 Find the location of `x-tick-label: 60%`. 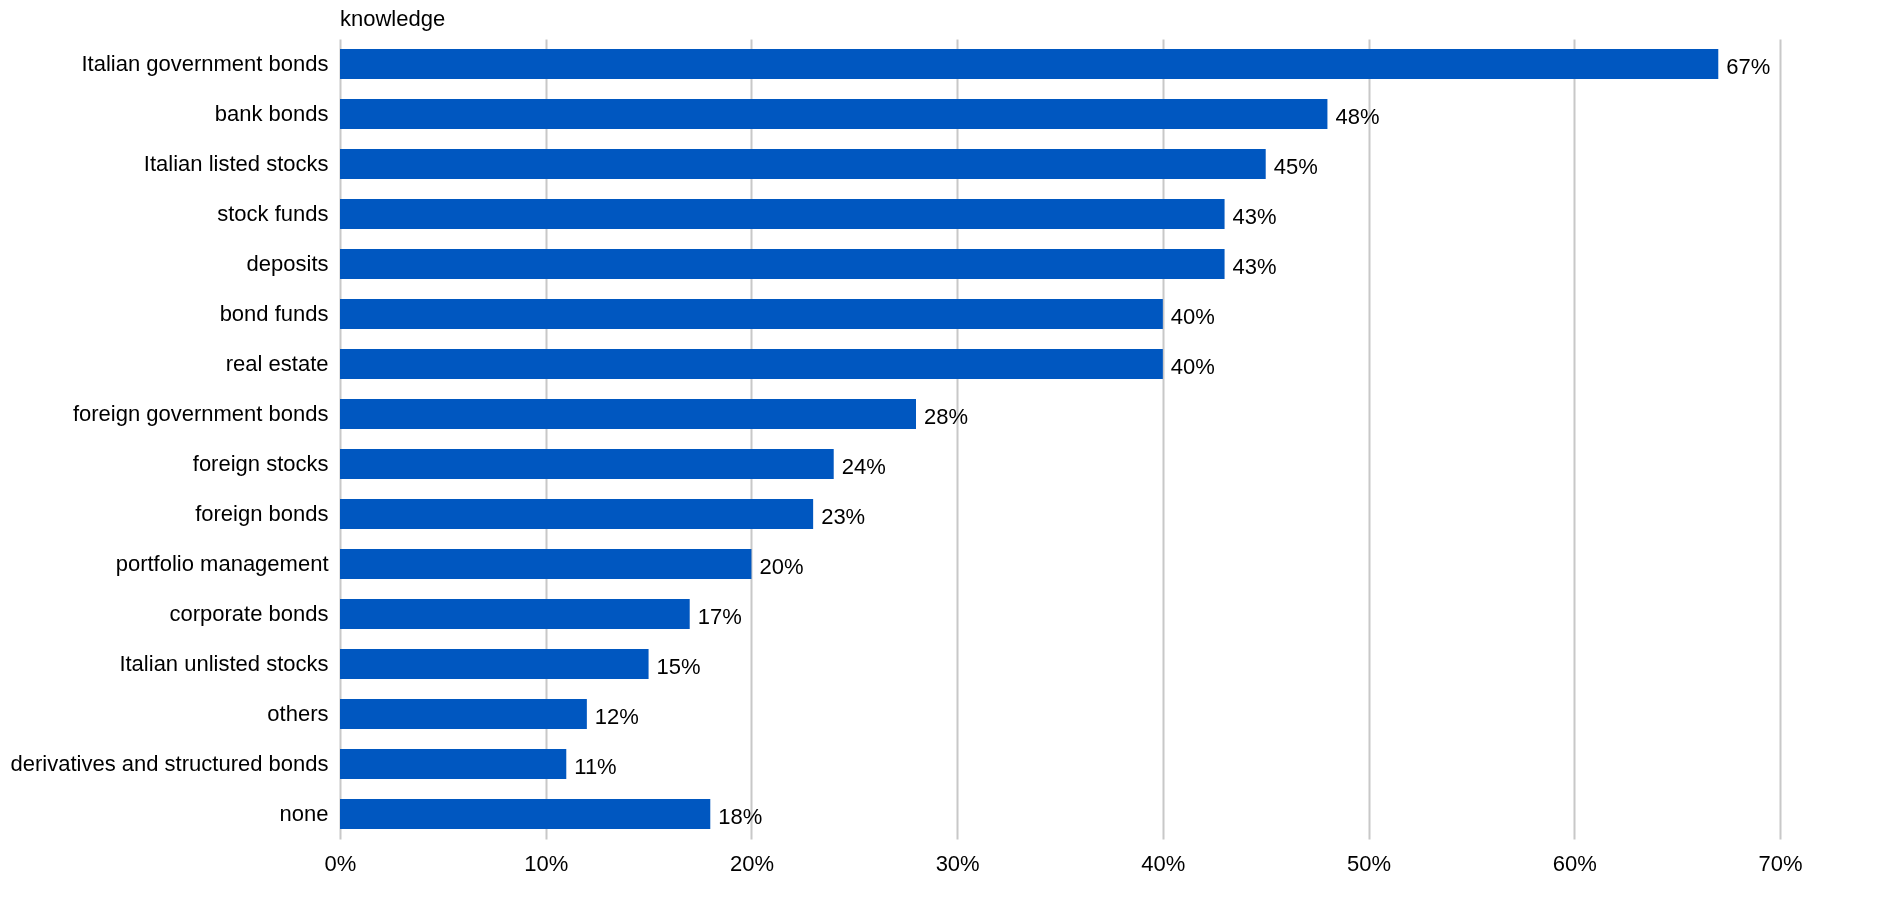

x-tick-label: 60% is located at coordinates (1574, 863).